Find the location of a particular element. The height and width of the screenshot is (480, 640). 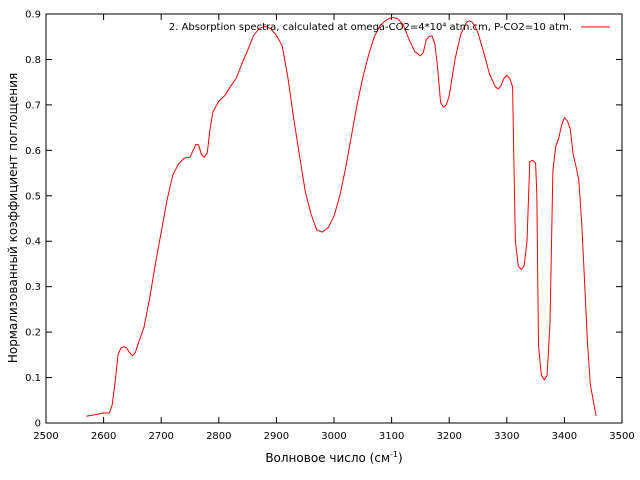

y-tick-label: 0.3 is located at coordinates (33, 287).